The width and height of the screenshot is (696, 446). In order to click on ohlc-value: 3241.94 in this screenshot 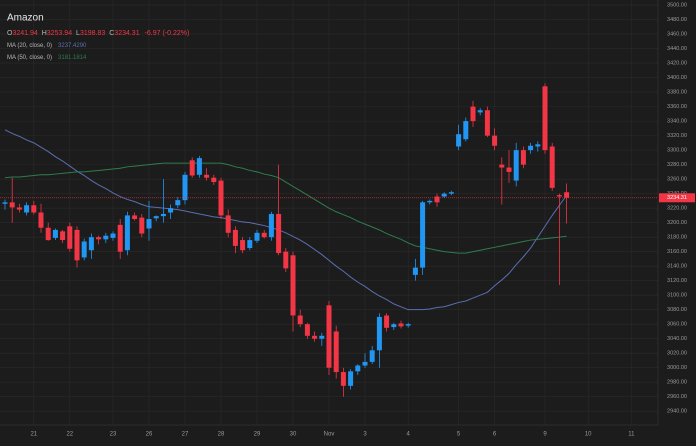, I will do `click(24, 33)`.